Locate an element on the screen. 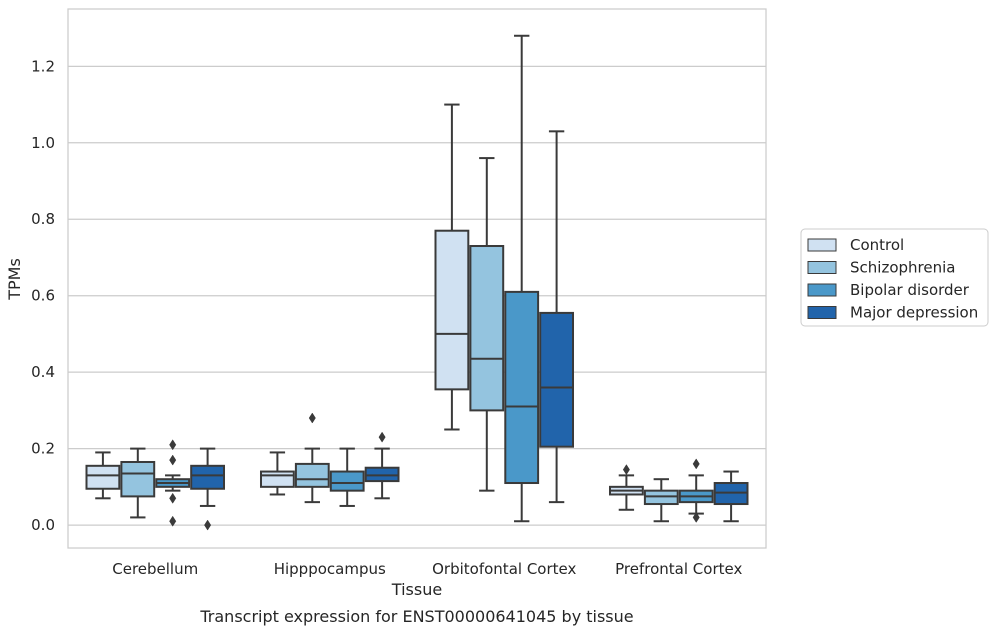 Image resolution: width=997 pixels, height=638 pixels. legend-frame is located at coordinates (894, 277).